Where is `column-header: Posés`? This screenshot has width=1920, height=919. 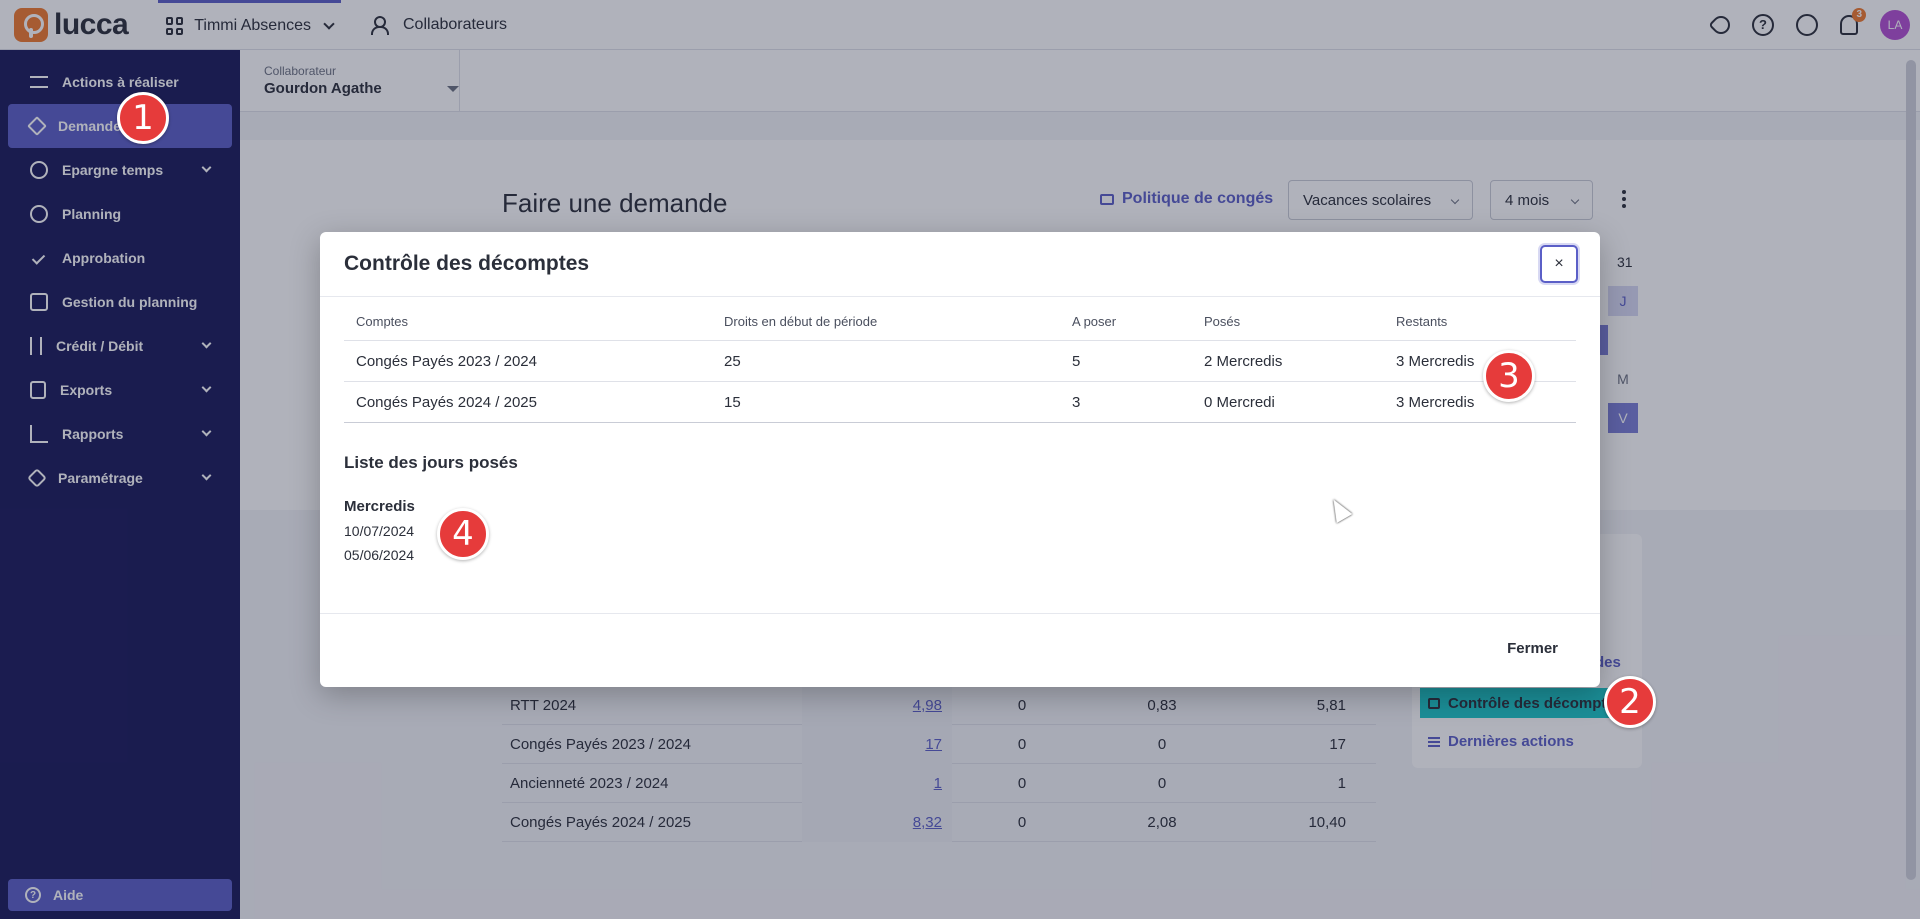
column-header: Posés is located at coordinates (1222, 321).